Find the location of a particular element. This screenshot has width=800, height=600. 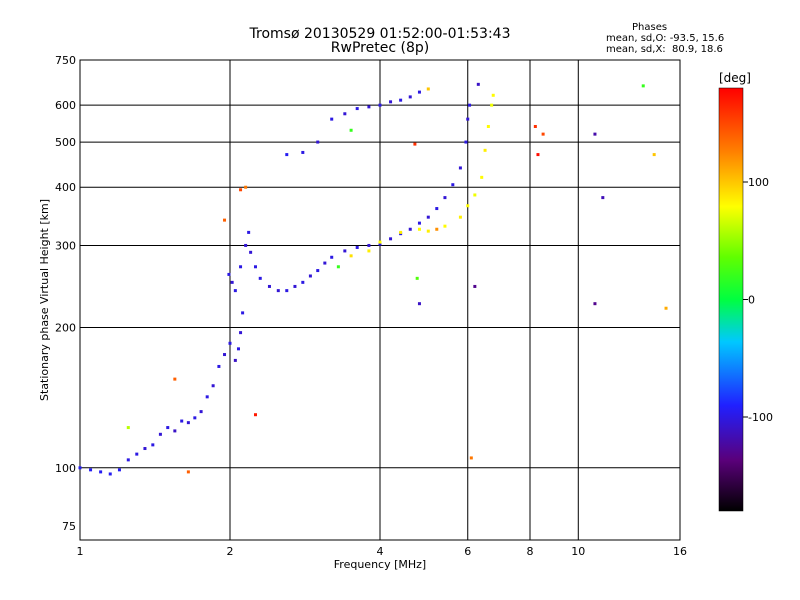

x-axis-title: Frequency [MHz] is located at coordinates (380, 564).